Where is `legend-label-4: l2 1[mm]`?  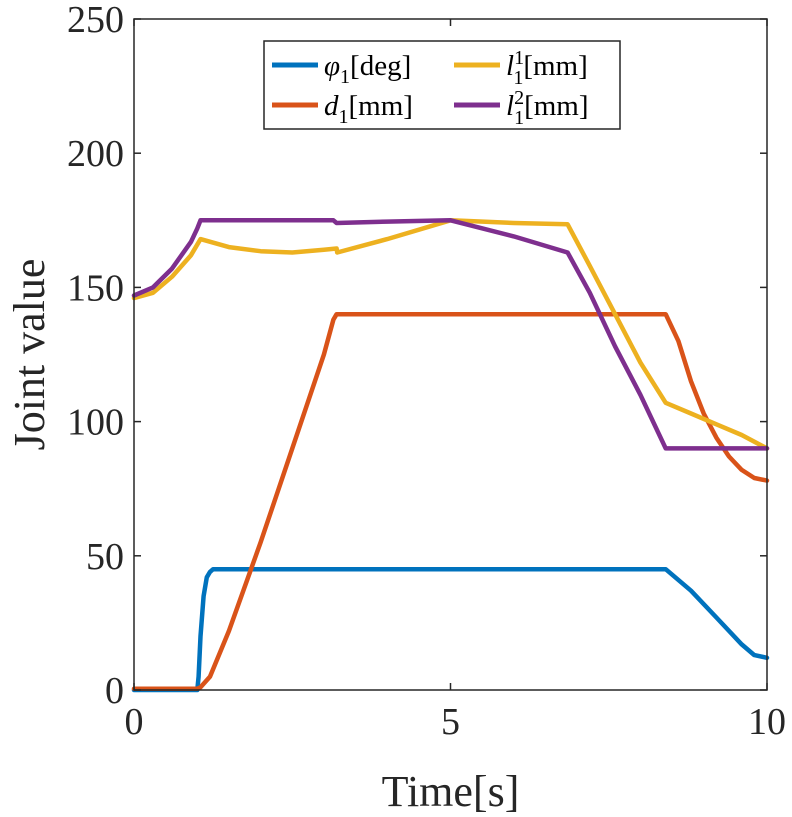
legend-label-4: l2 1[mm] is located at coordinates (547, 108).